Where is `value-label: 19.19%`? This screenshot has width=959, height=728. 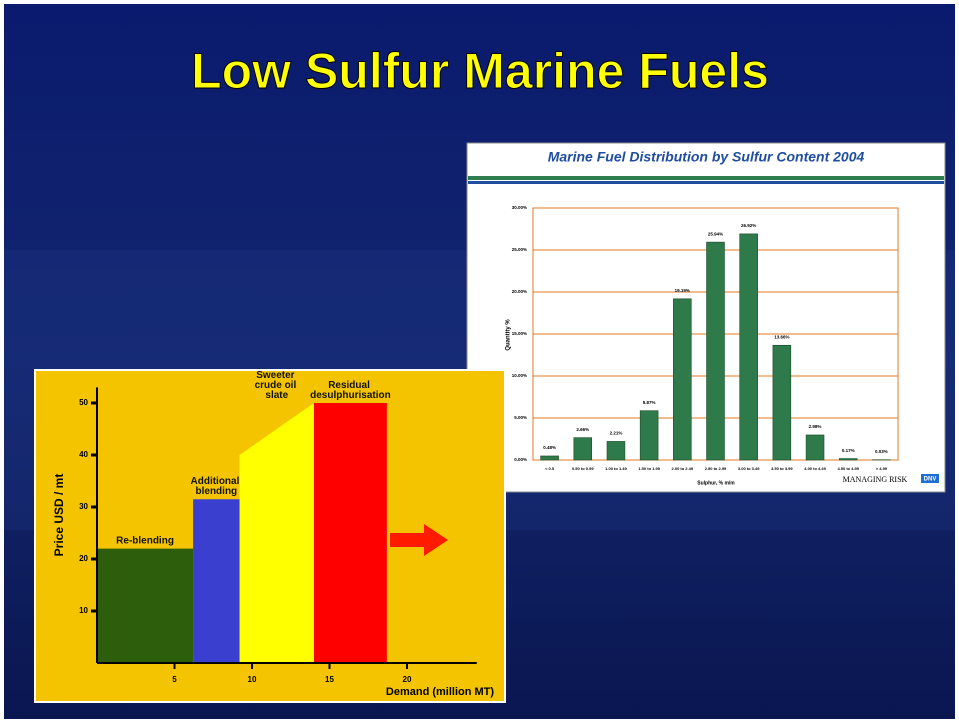 value-label: 19.19% is located at coordinates (682, 290).